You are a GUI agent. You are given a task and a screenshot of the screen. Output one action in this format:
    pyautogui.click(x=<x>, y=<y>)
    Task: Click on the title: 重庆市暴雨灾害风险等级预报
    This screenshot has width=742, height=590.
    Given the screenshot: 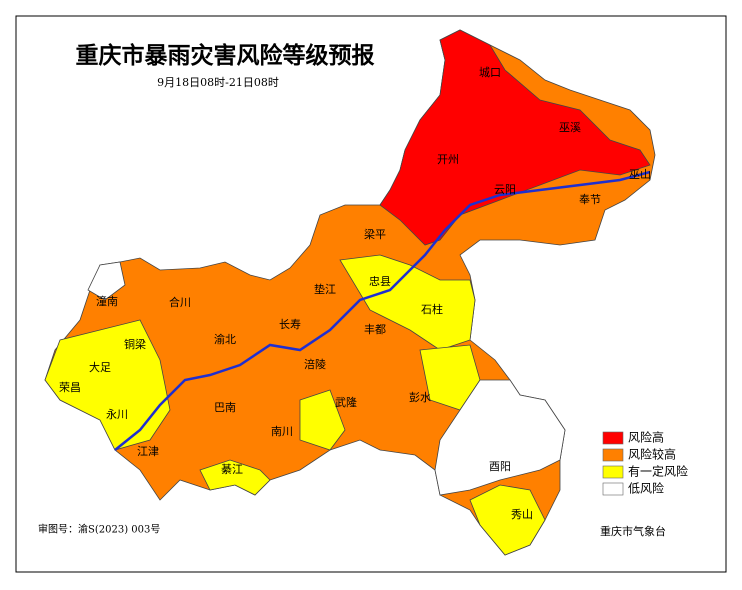 What is the action you would take?
    pyautogui.click(x=225, y=55)
    